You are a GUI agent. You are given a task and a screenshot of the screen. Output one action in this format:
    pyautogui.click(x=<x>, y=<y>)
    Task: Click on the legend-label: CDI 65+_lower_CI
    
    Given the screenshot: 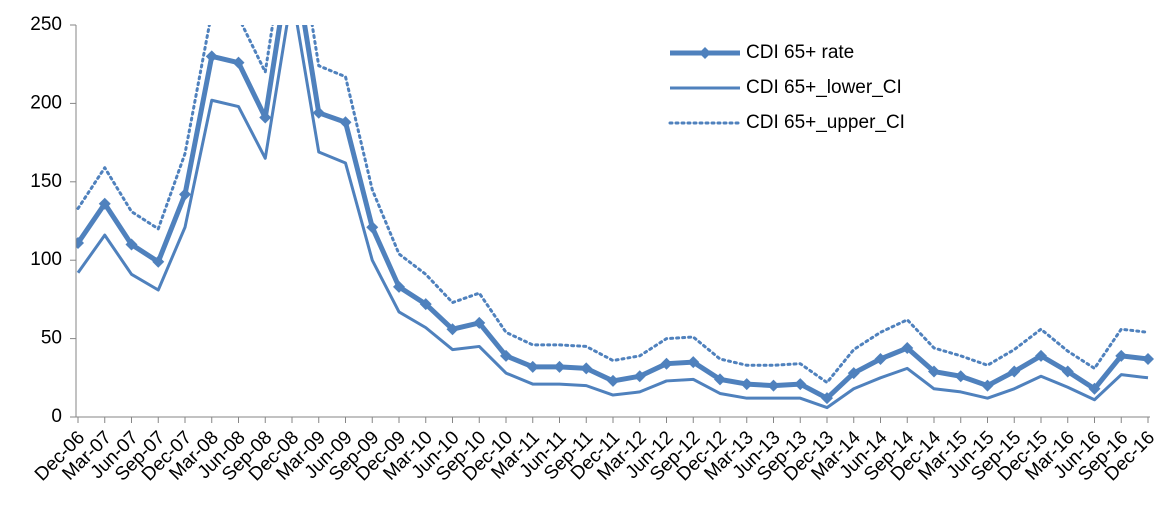 What is the action you would take?
    pyautogui.click(x=824, y=87)
    